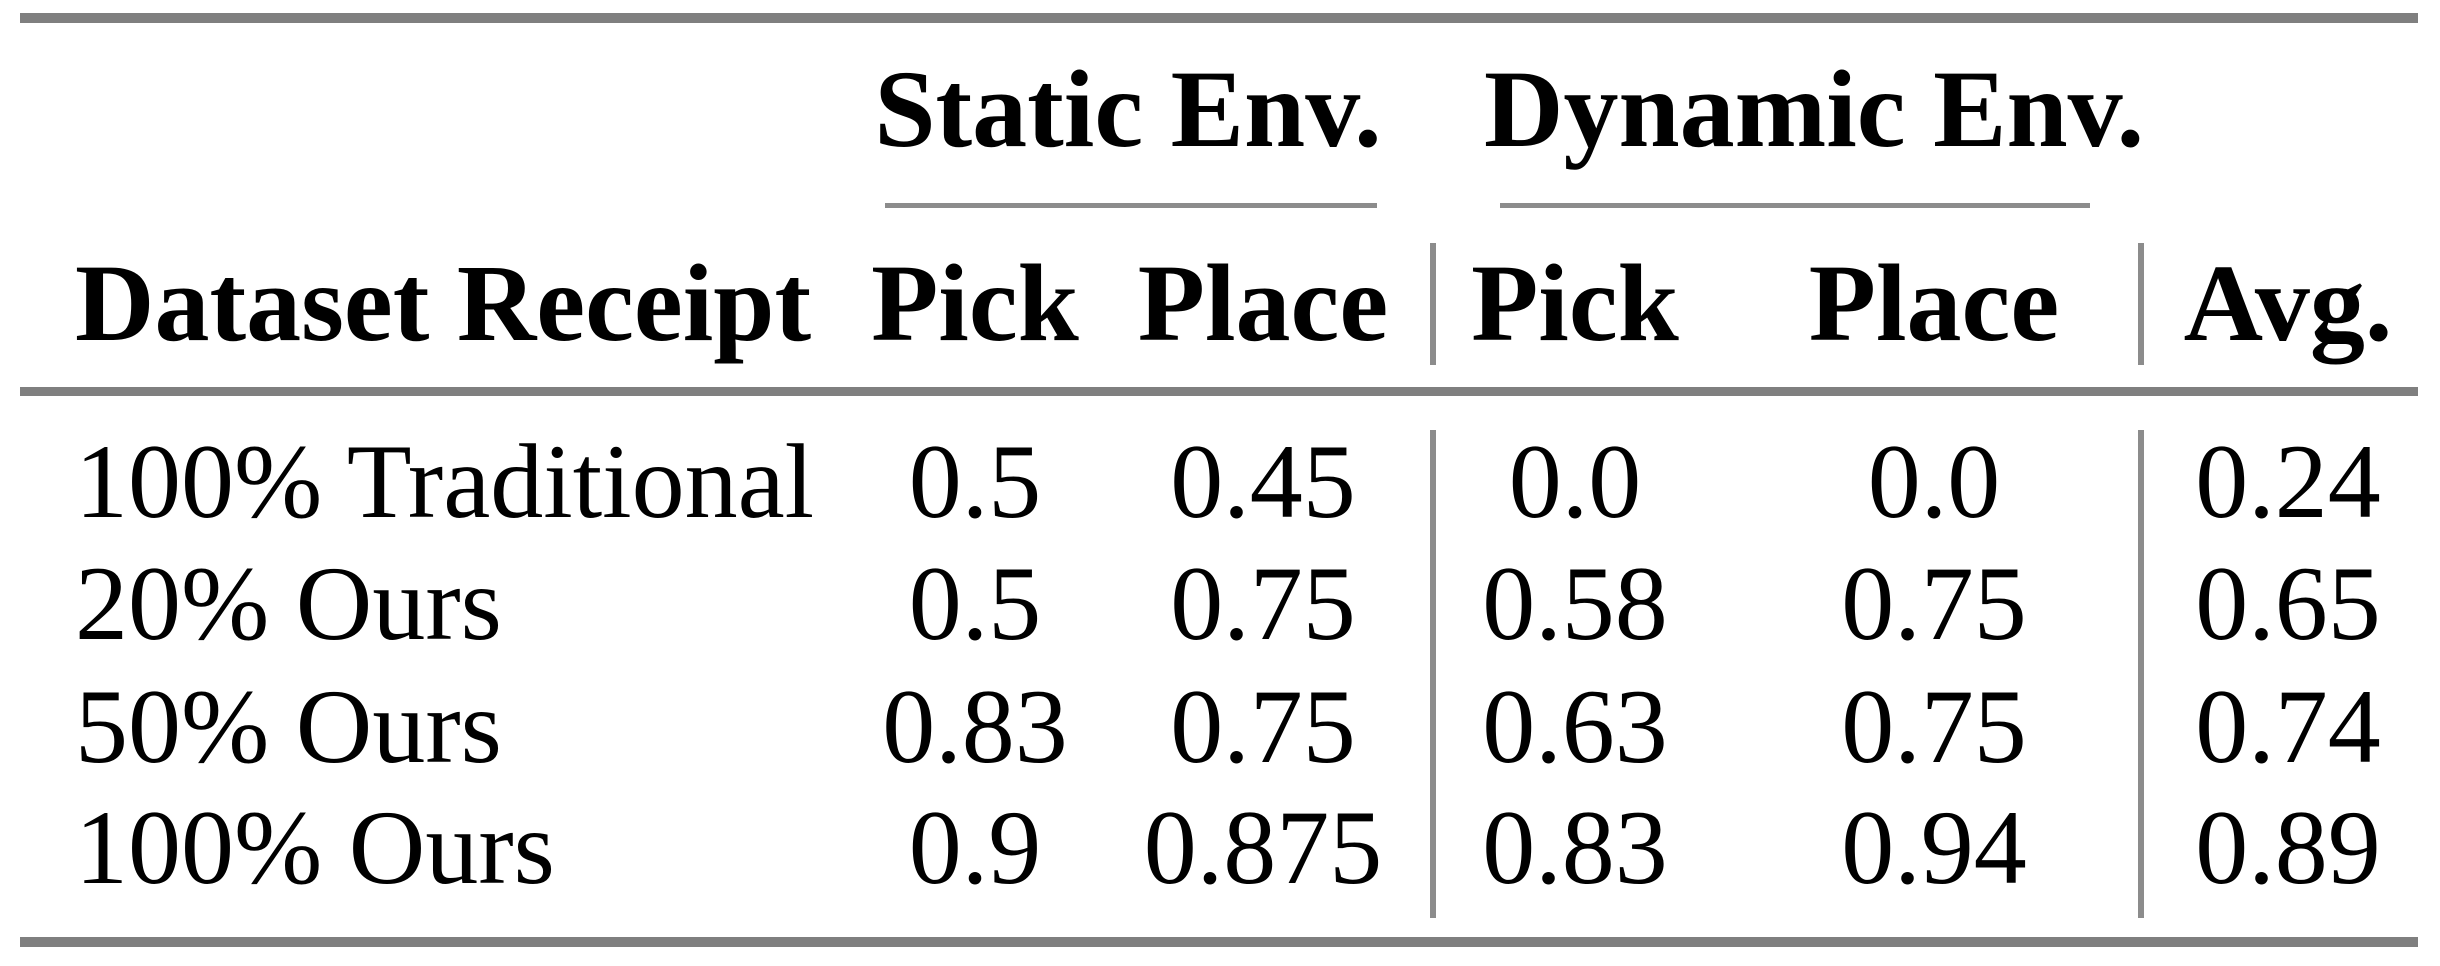 The width and height of the screenshot is (2440, 966). Describe the element at coordinates (1263, 847) in the screenshot. I see `cell-static-place: 0.875` at that location.